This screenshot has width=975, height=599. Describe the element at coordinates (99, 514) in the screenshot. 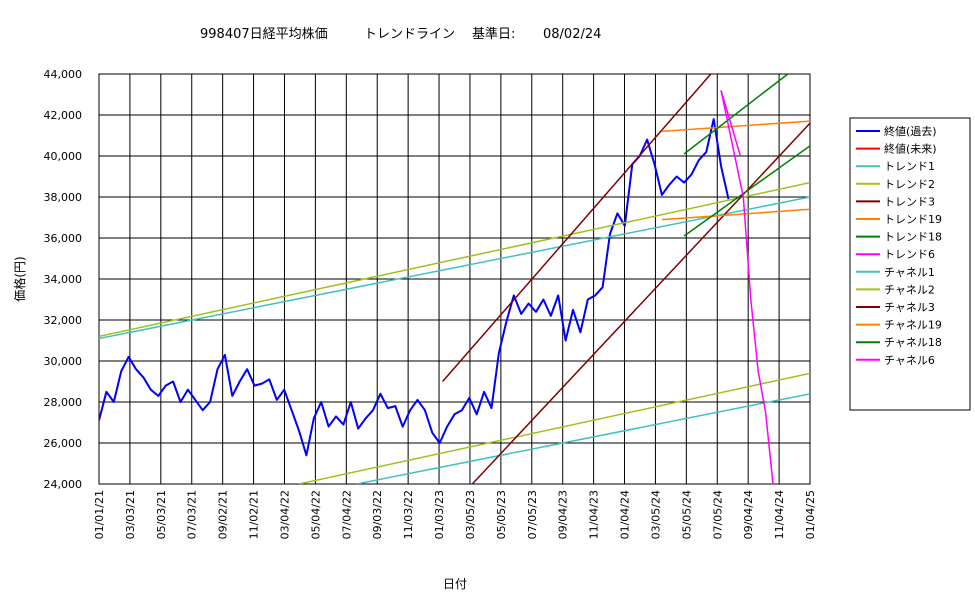

I see `x-tick-label: 01/01/21` at that location.